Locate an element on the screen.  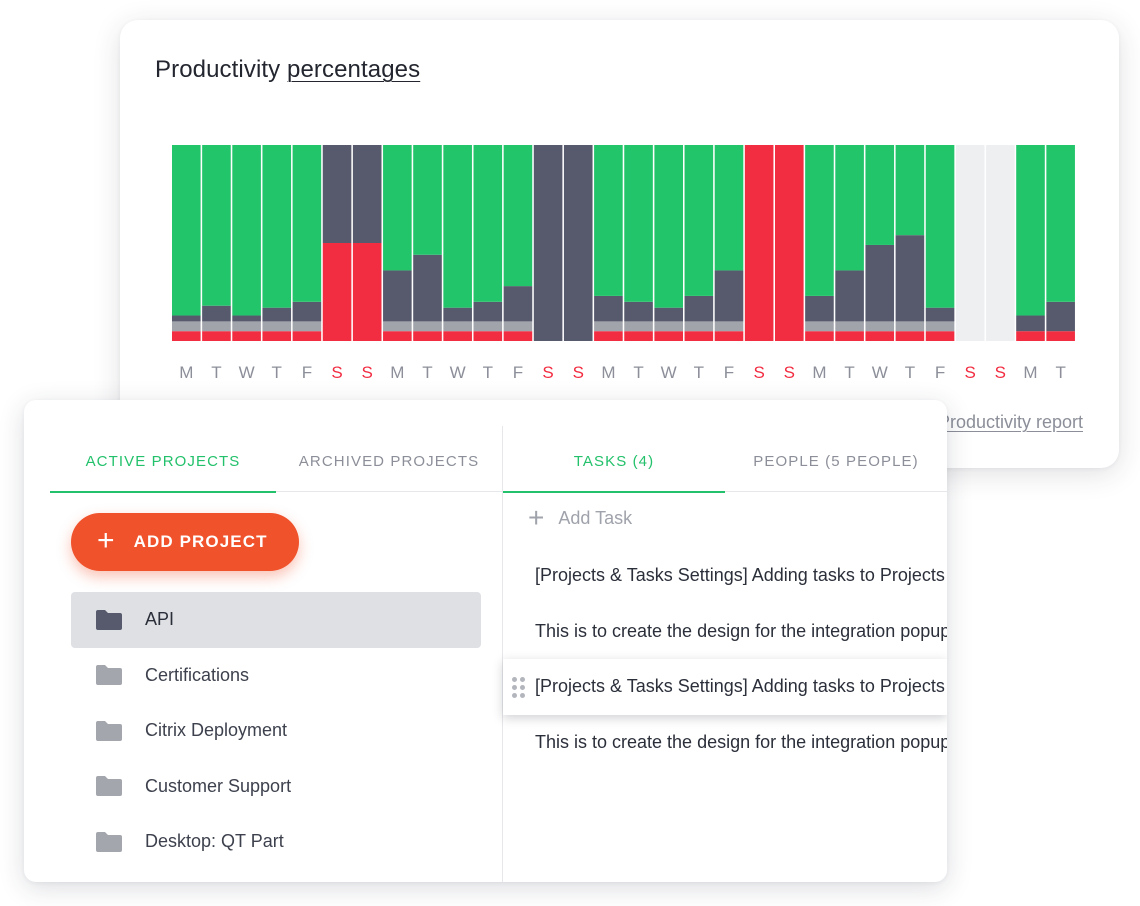
project-label: API is located at coordinates (160, 619).